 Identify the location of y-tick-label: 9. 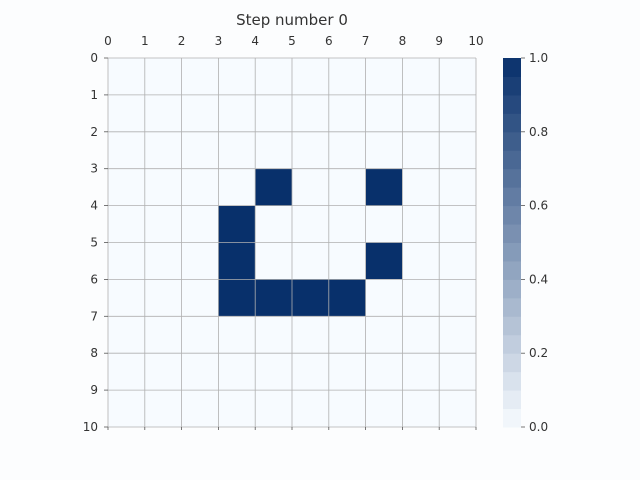
(94, 390).